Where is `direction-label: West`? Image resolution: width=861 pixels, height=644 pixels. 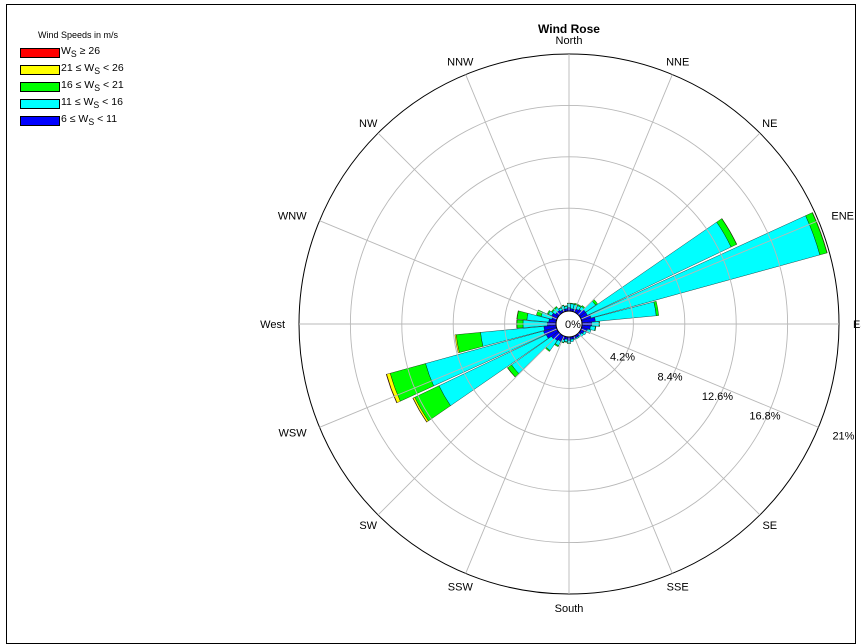 direction-label: West is located at coordinates (272, 325).